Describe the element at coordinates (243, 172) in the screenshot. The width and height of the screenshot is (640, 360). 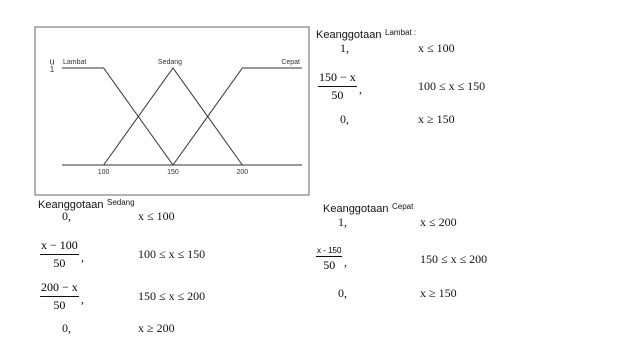
I see `x-tick-label: 200` at that location.